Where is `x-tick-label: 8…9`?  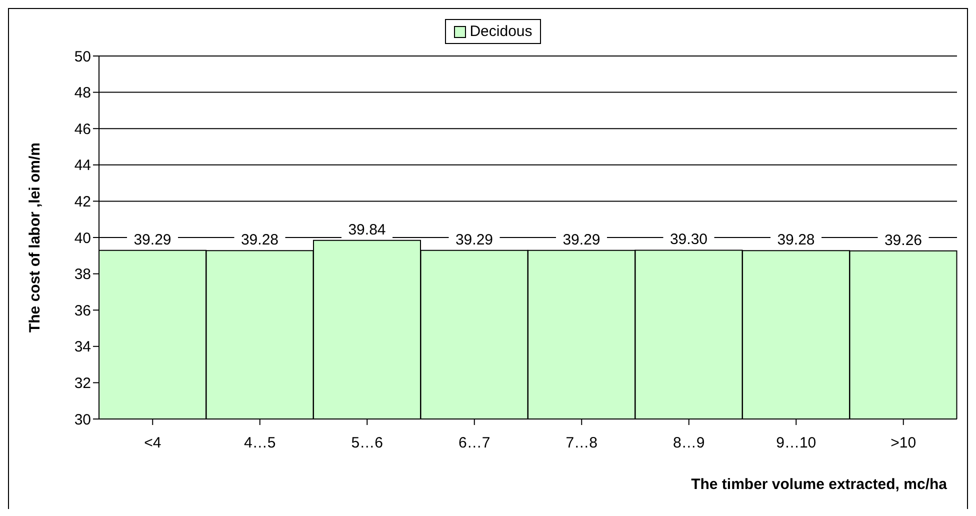
x-tick-label: 8…9 is located at coordinates (689, 443).